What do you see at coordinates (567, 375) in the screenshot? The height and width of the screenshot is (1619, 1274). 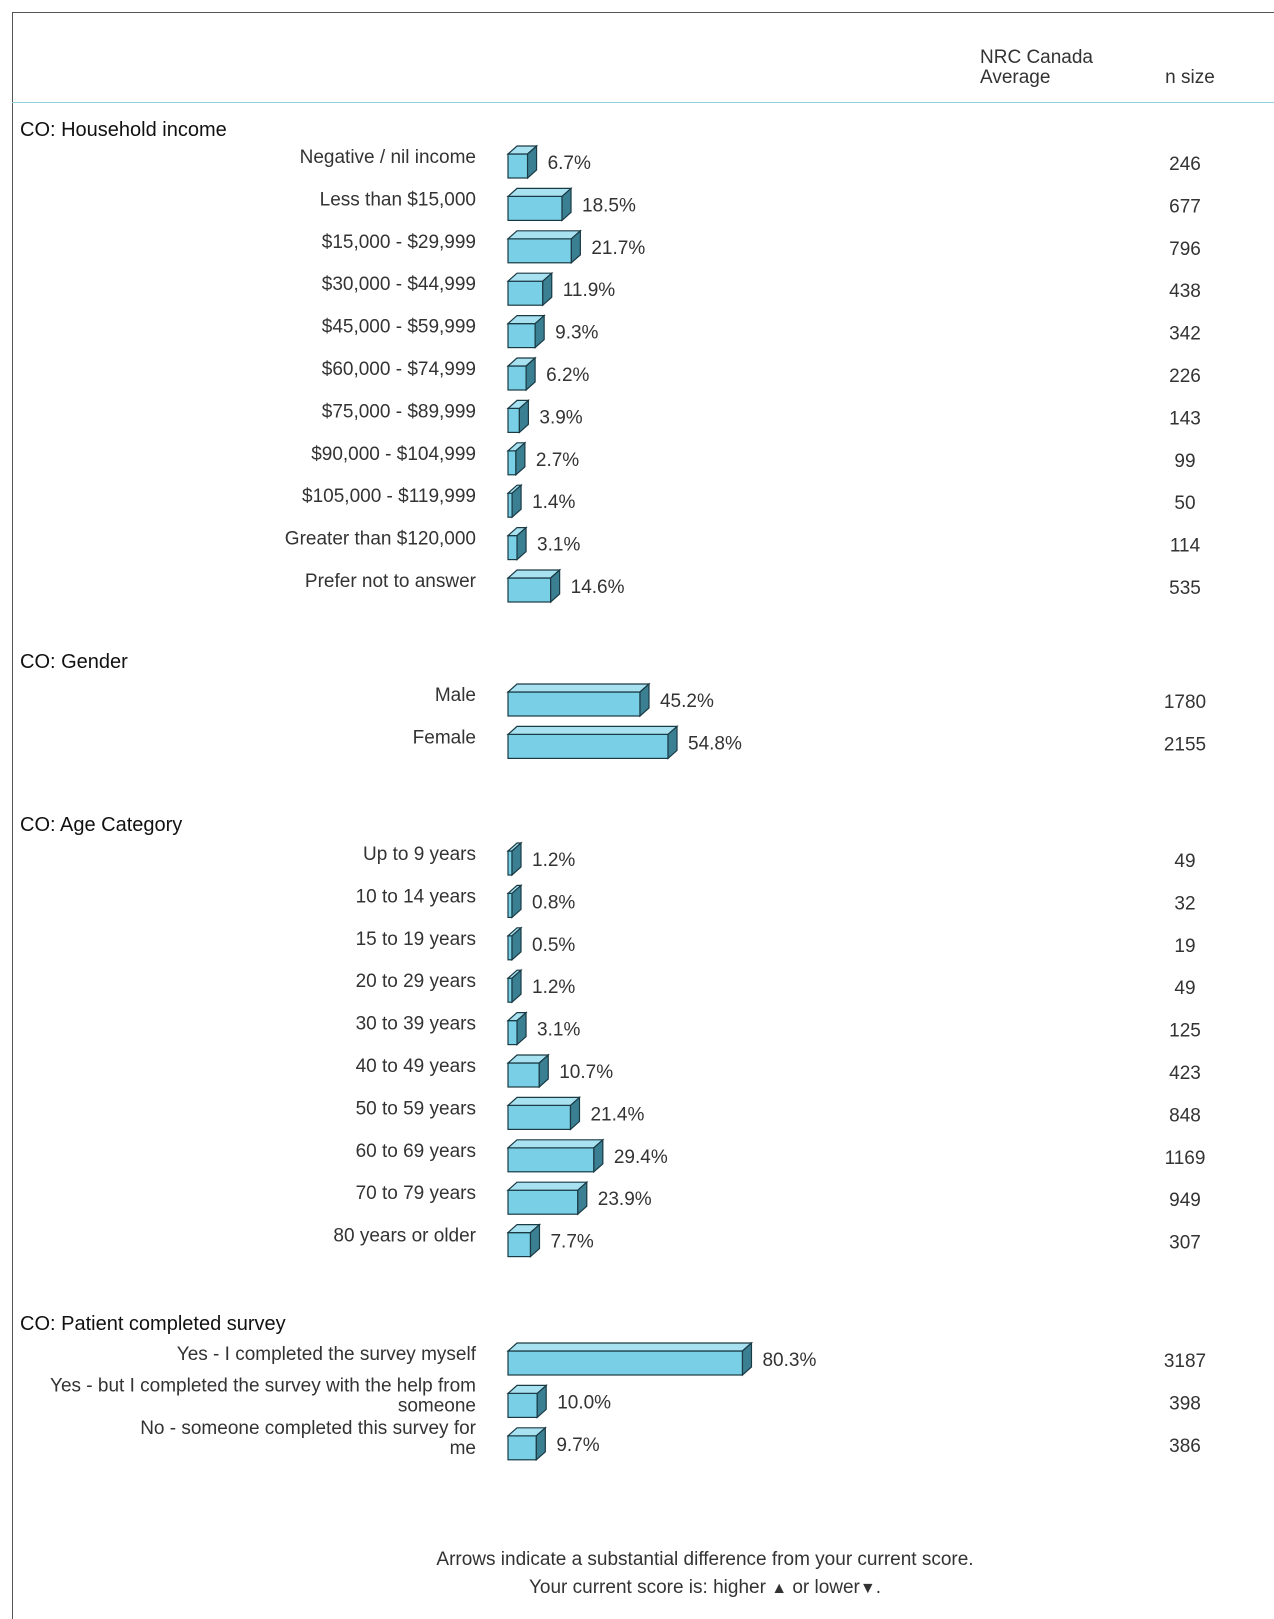 I see `value-label: 6.2%` at bounding box center [567, 375].